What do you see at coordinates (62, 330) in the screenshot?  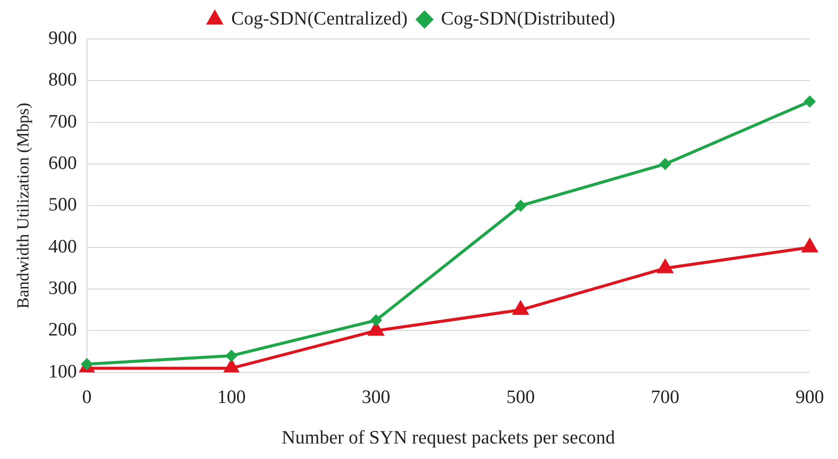 I see `y-tick-label: 200` at bounding box center [62, 330].